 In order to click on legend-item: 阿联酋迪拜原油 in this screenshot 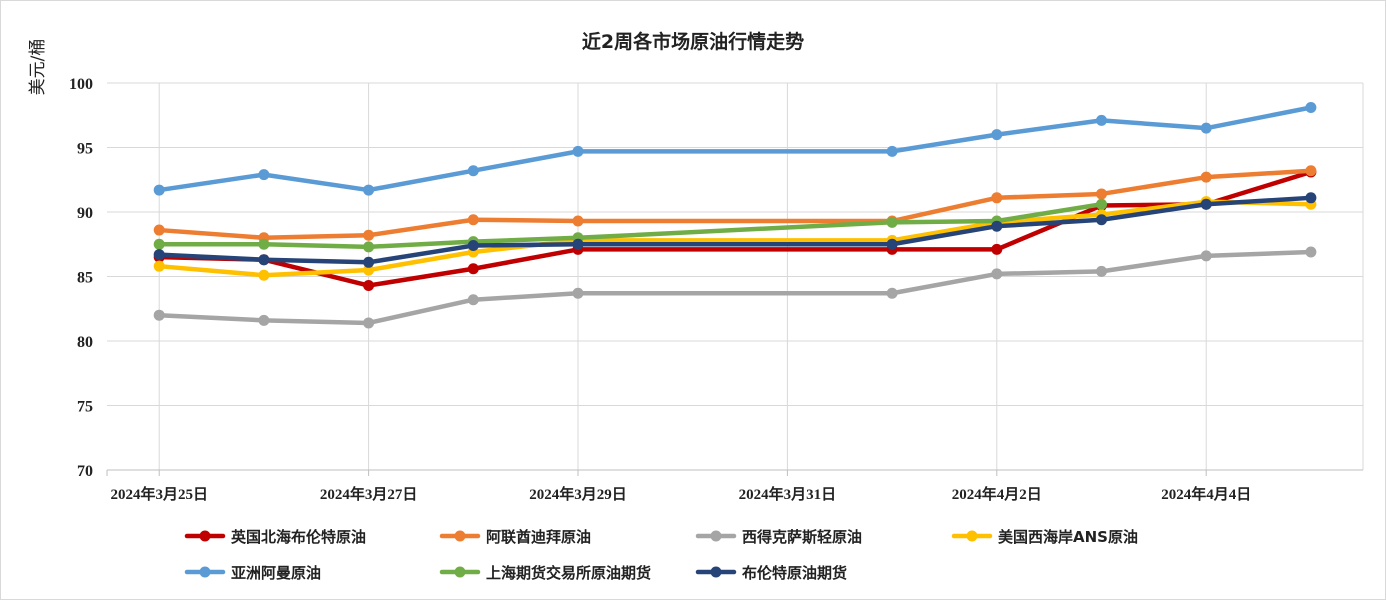, I will do `click(515, 537)`.